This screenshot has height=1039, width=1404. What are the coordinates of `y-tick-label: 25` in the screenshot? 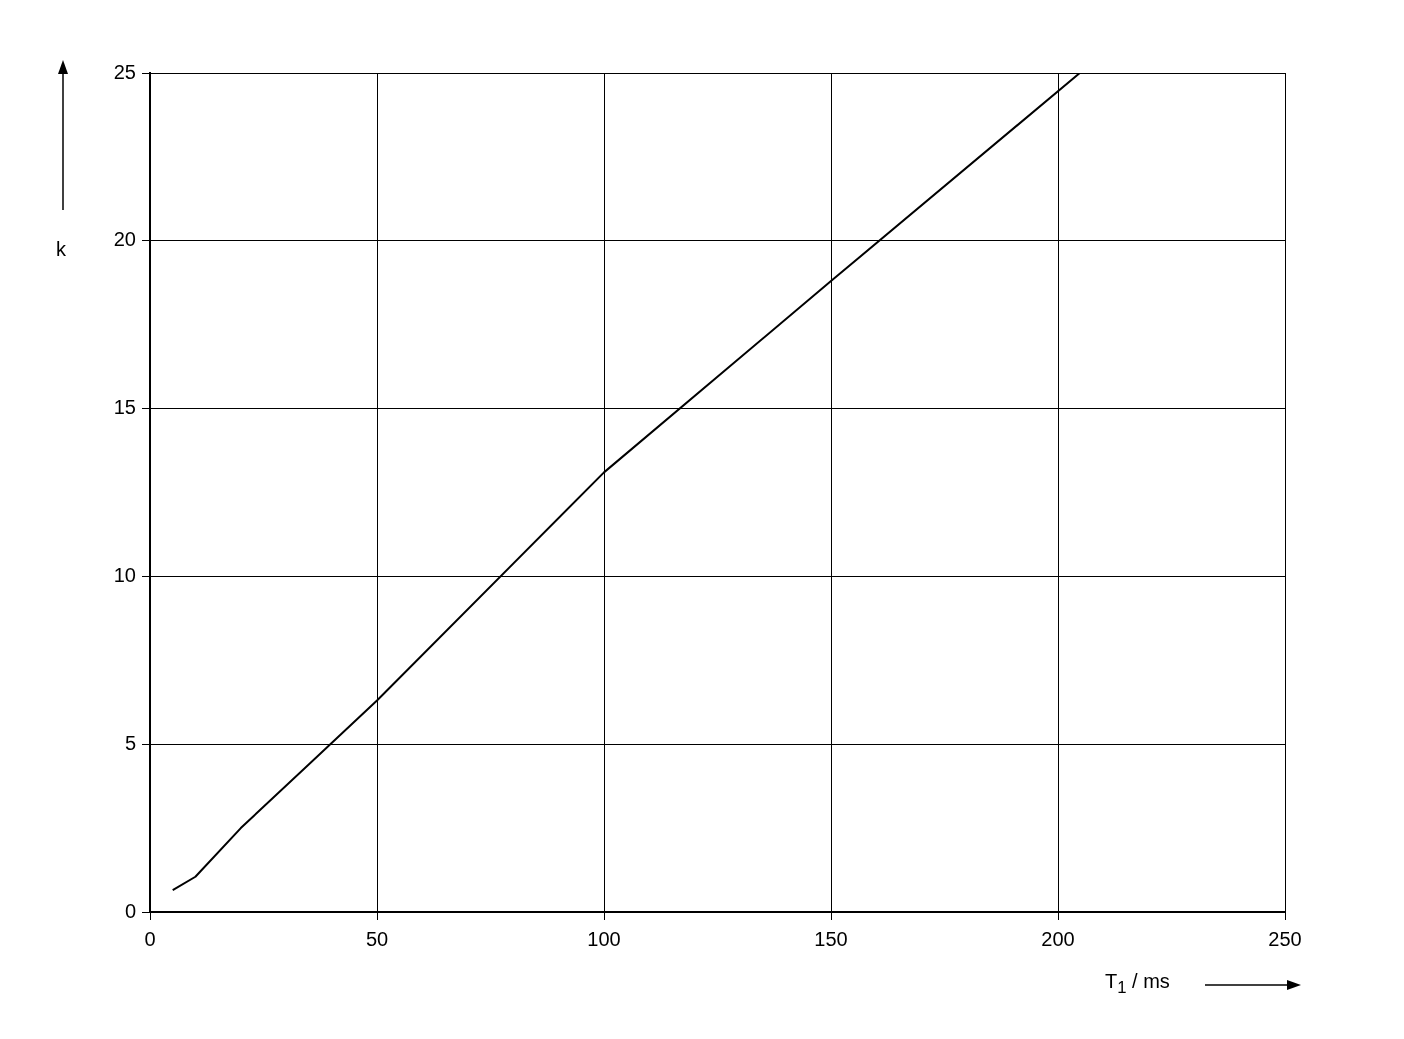 It's located at (124, 71).